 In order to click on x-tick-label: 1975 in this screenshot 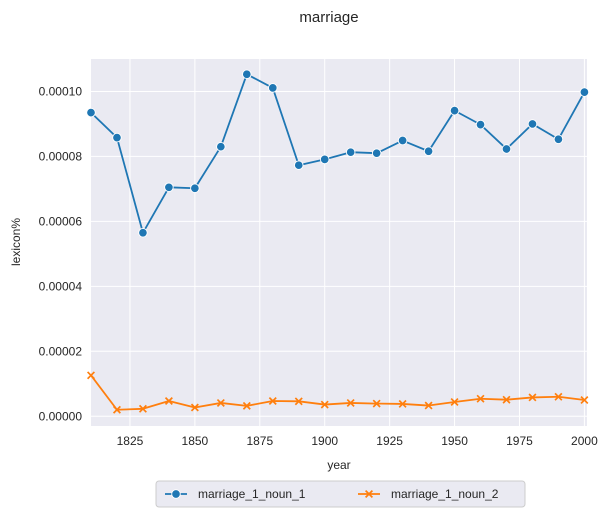, I will do `click(519, 441)`.